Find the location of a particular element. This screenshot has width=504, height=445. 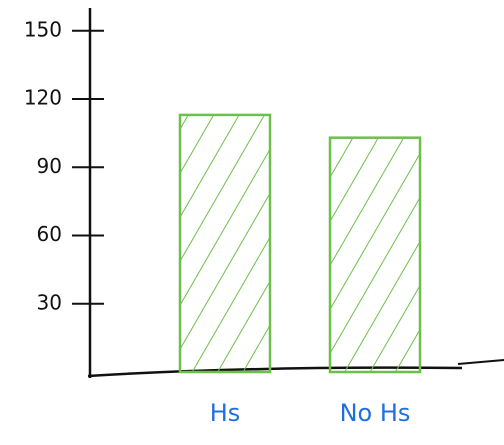

y-tick-label: 60 is located at coordinates (49, 234).